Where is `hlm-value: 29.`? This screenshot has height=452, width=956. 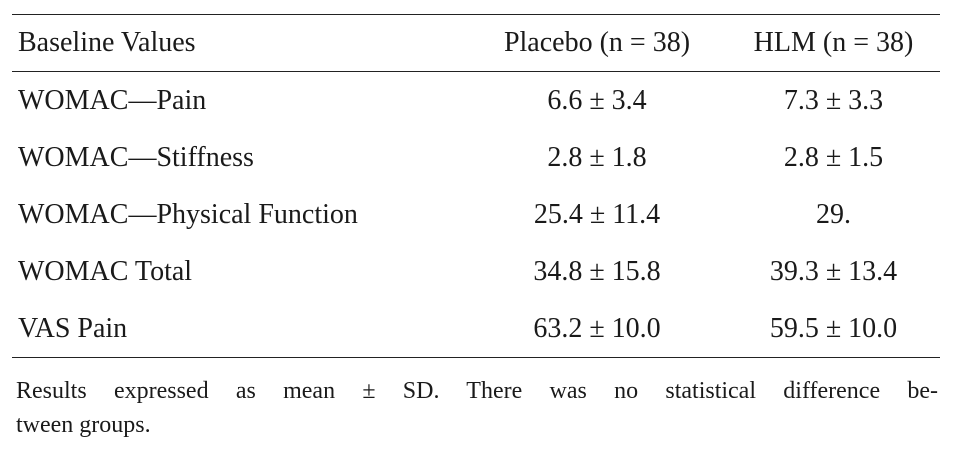 hlm-value: 29. is located at coordinates (833, 214).